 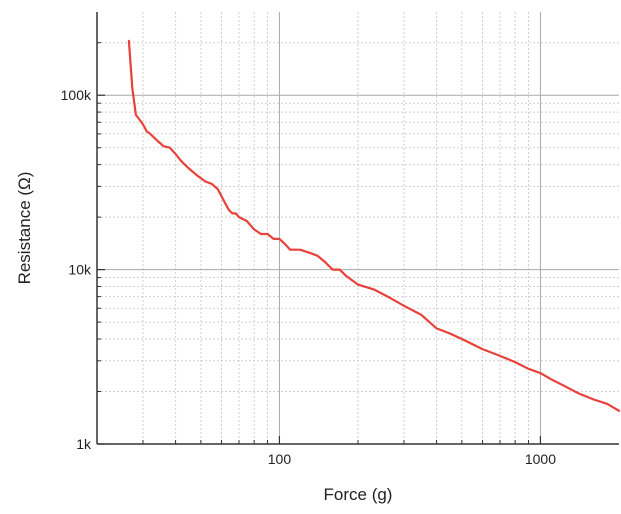 What do you see at coordinates (540, 459) in the screenshot?
I see `x-tick-label: 1000` at bounding box center [540, 459].